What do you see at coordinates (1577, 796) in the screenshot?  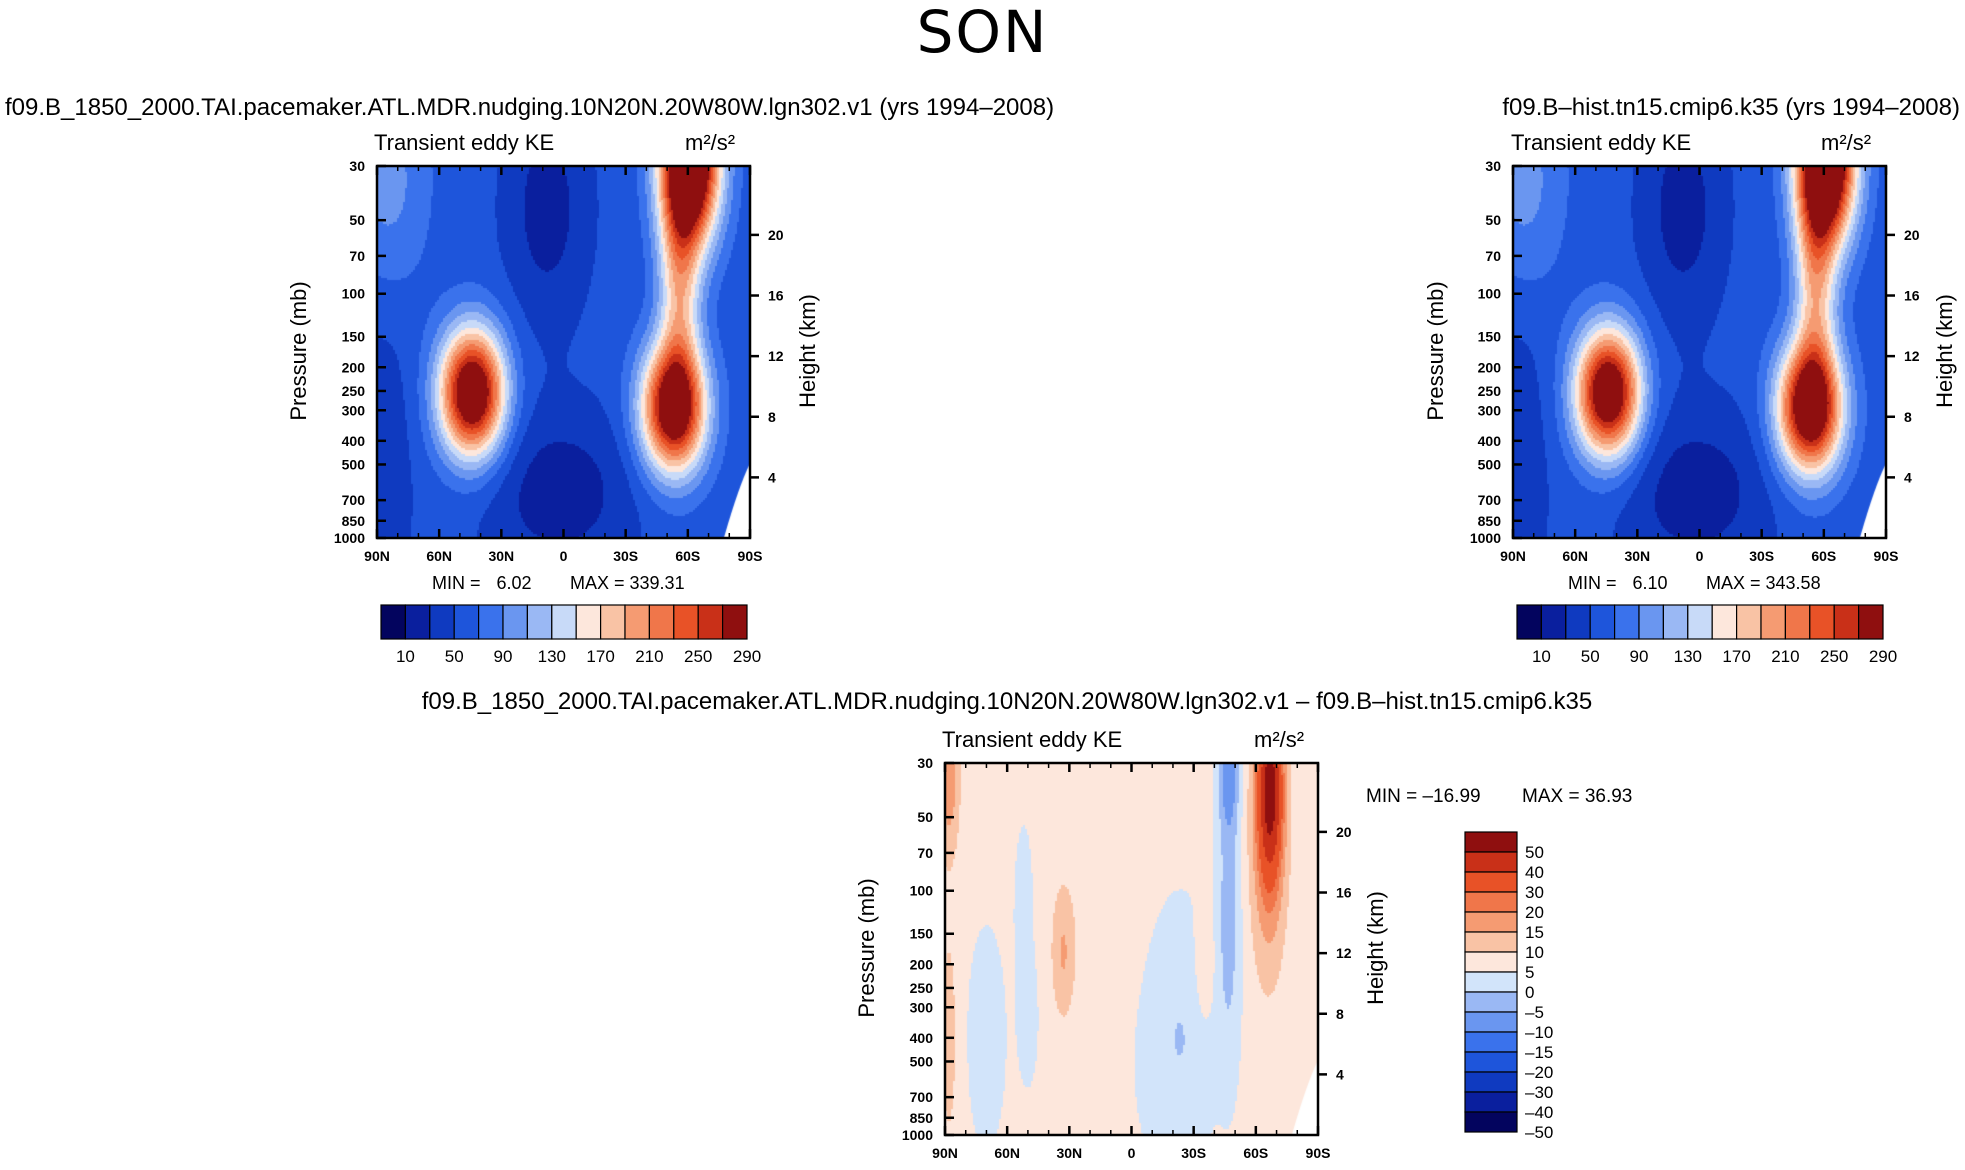 I see `panel-3-max-label: MAX = 36.93` at bounding box center [1577, 796].